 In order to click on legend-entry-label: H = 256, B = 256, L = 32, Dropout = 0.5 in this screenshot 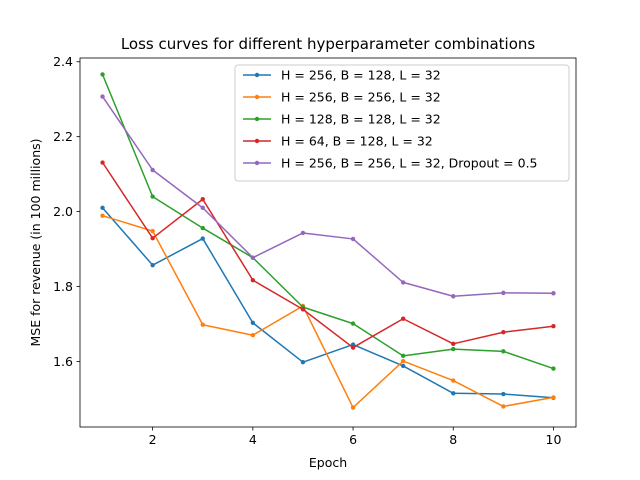, I will do `click(409, 163)`.